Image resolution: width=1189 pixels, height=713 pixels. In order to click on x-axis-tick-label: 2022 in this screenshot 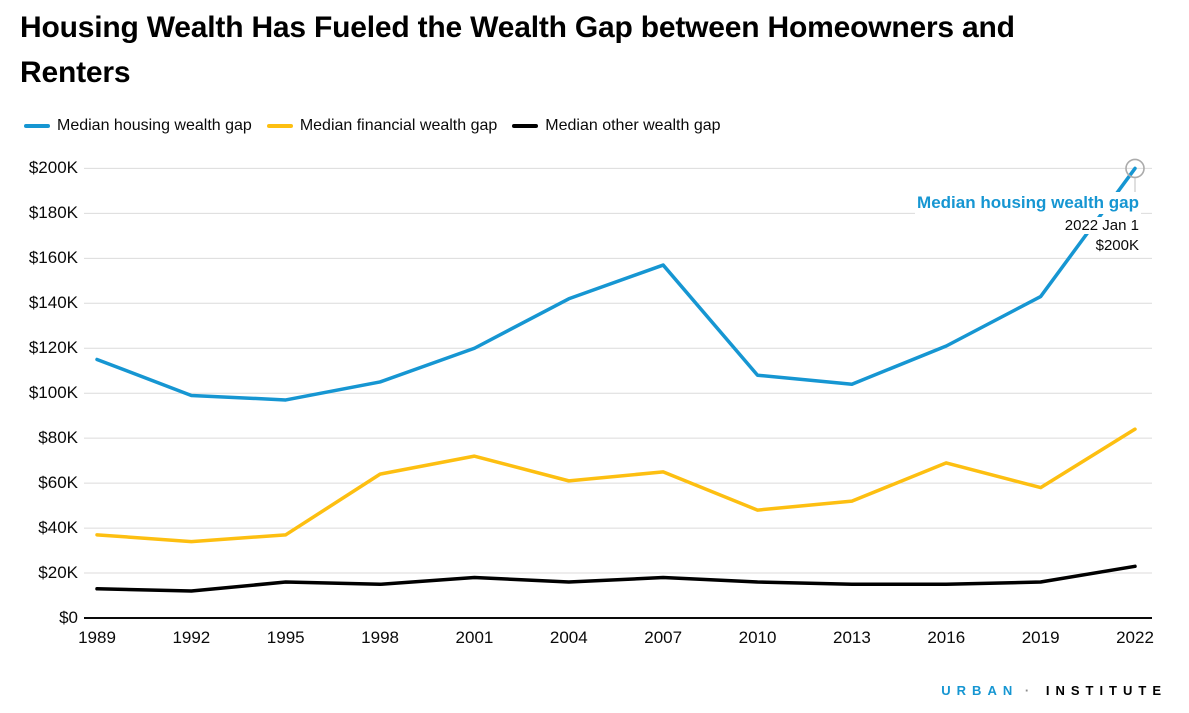, I will do `click(1135, 637)`.